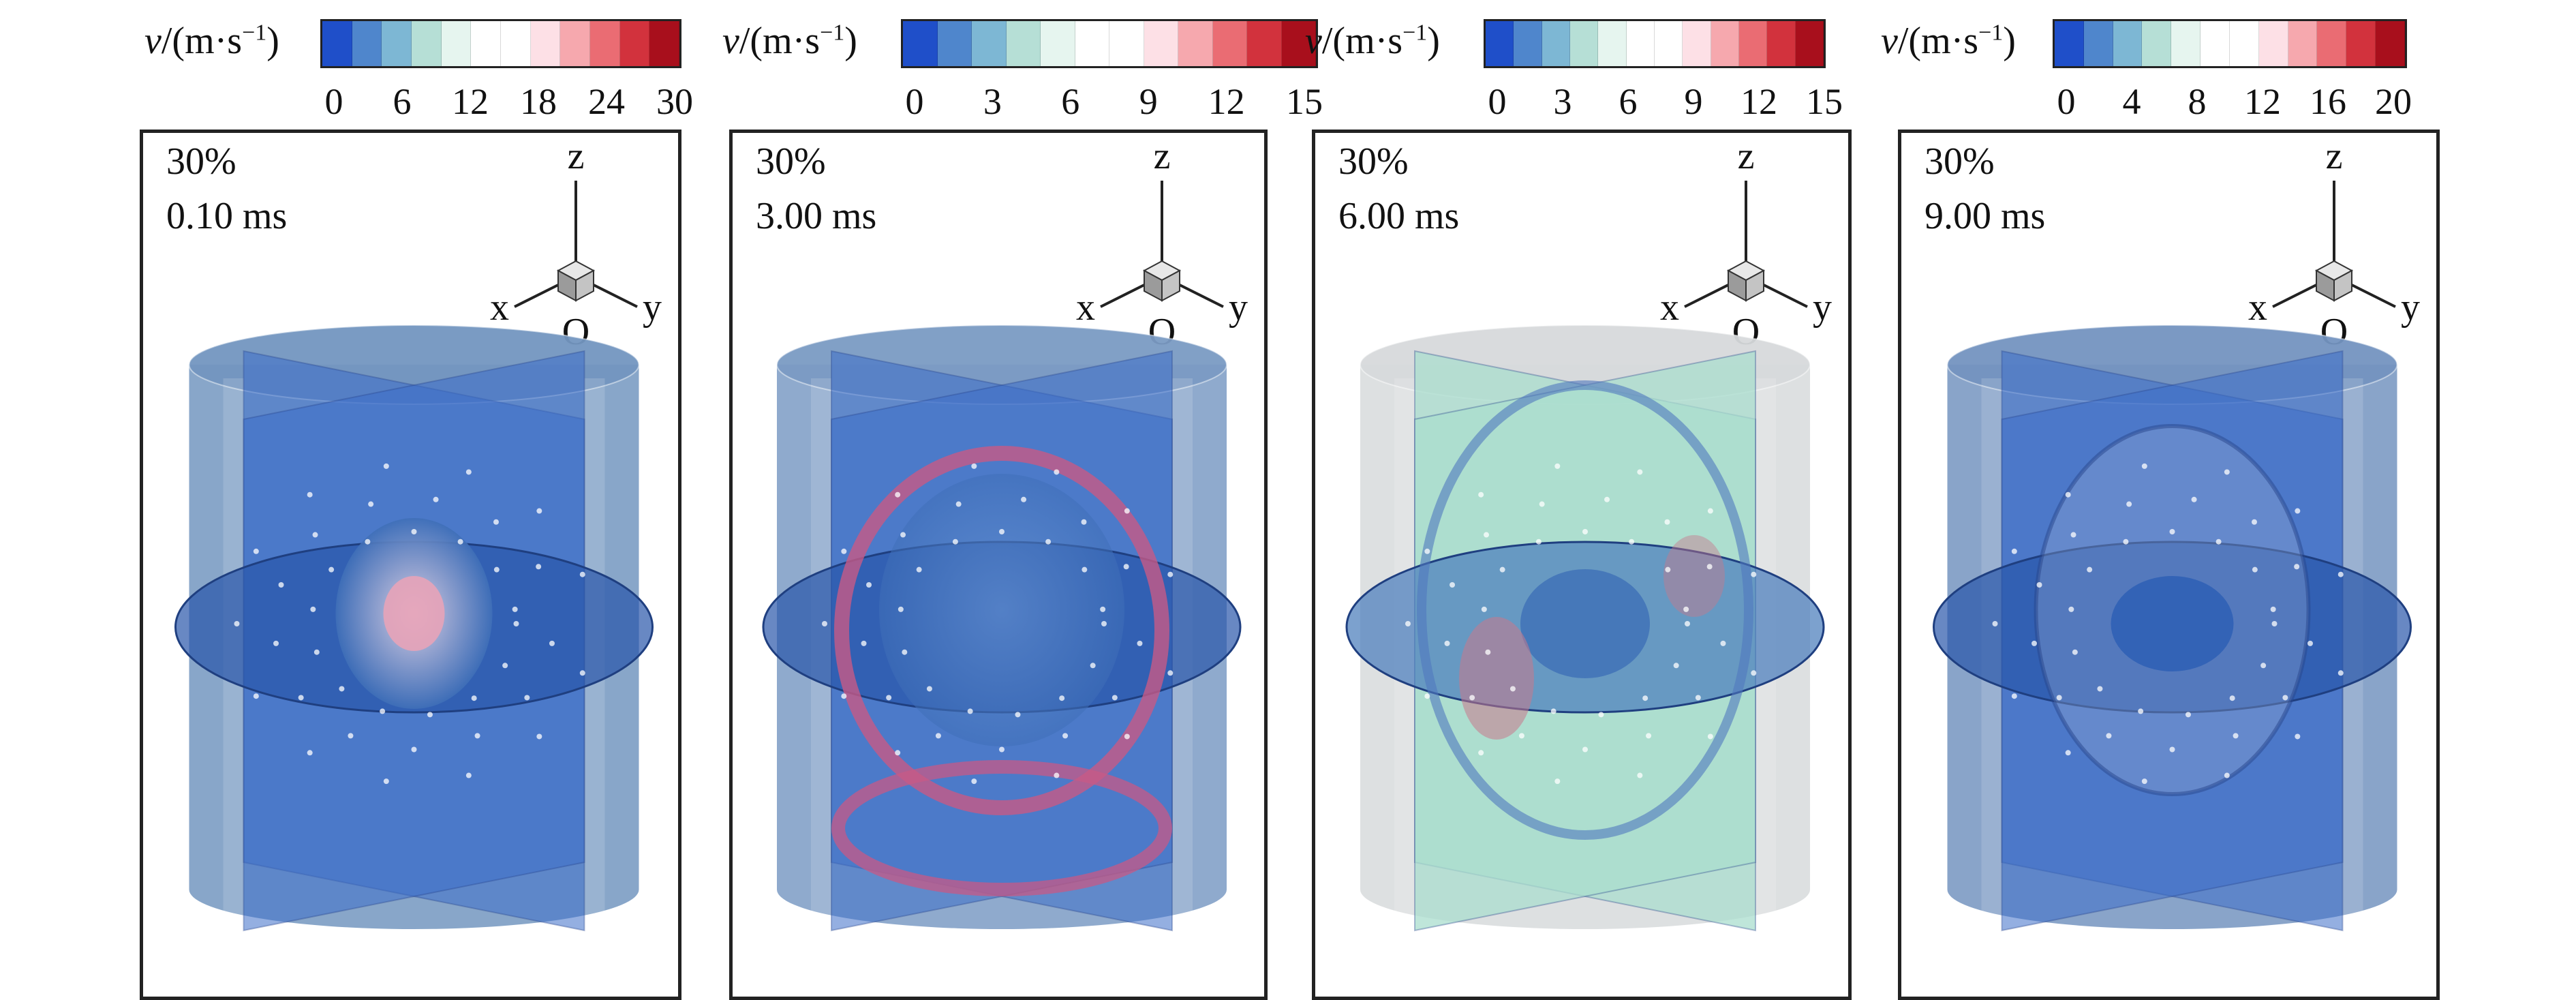  I want to click on origin-cube-right, so click(1170, 285).